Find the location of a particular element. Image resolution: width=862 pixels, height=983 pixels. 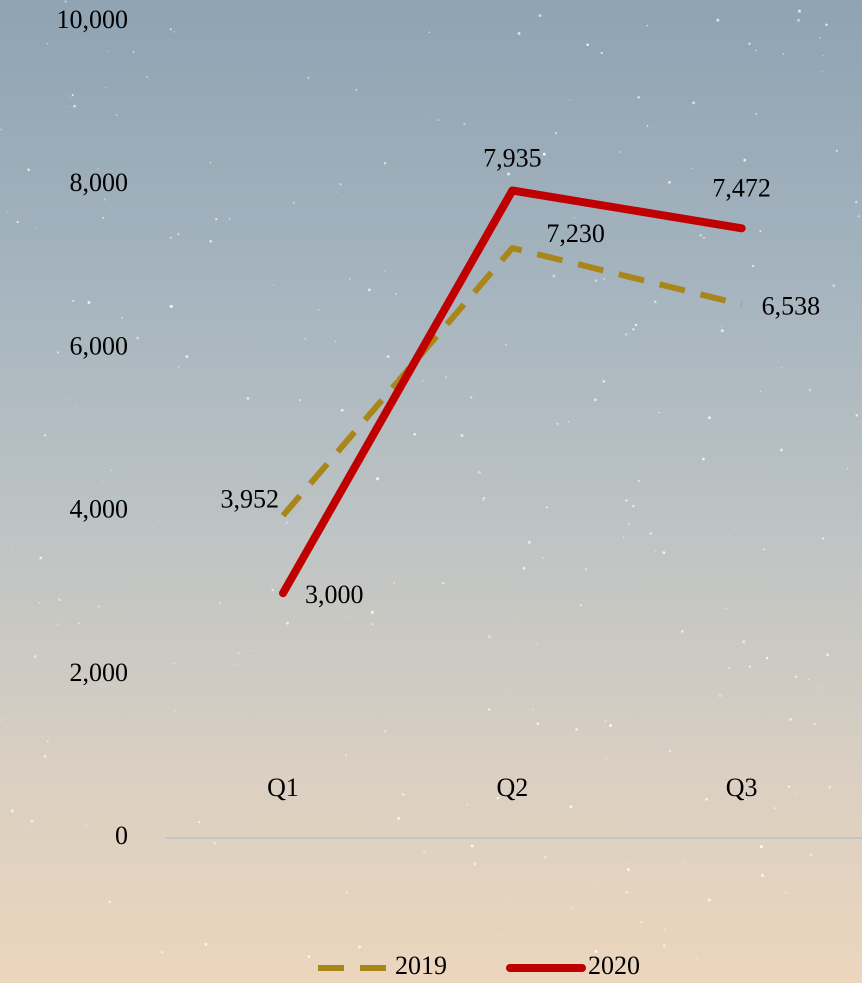

data-label: 7,935 is located at coordinates (512, 157).